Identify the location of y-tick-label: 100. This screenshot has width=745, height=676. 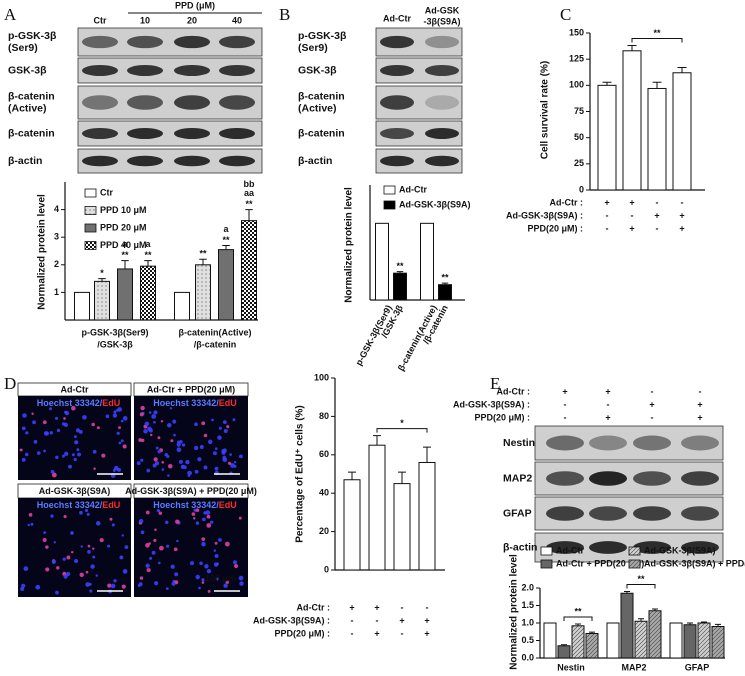
(321, 377).